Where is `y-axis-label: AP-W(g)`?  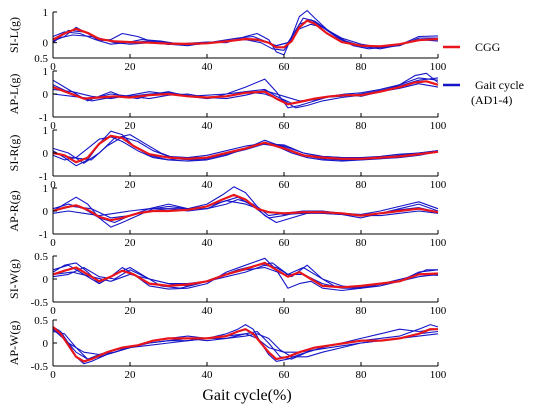 y-axis-label: AP-W(g) is located at coordinates (14, 343).